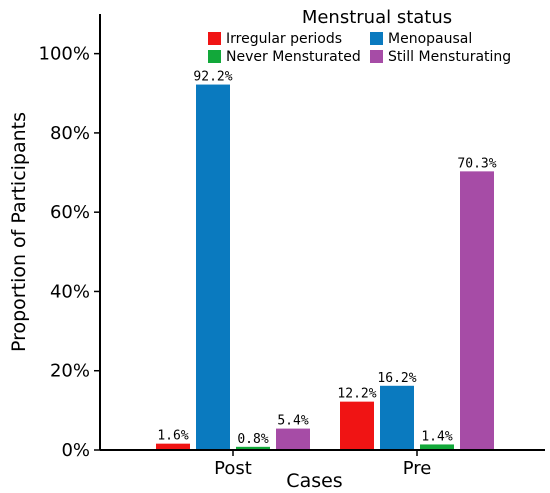  I want to click on bar-pre-never-mensturated, so click(437, 447).